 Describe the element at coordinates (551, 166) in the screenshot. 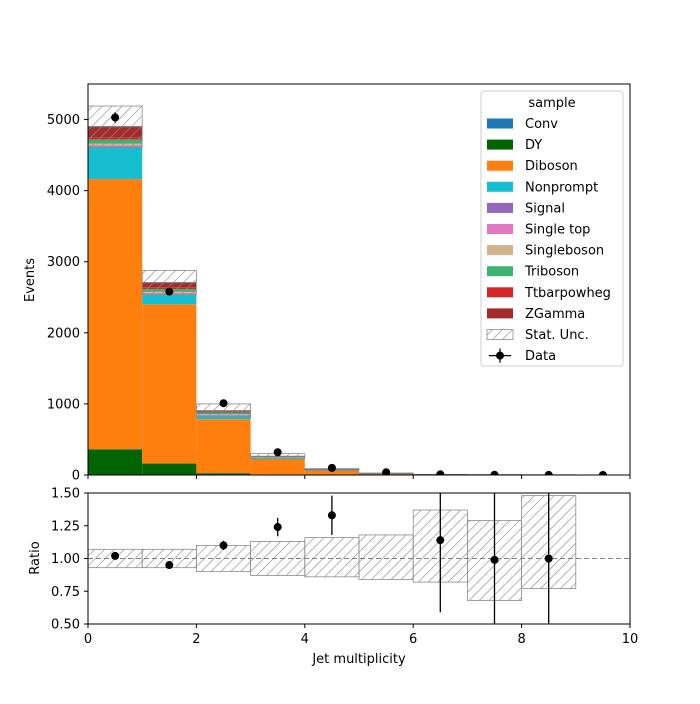

I see `legend-label-diboson: Diboson` at that location.